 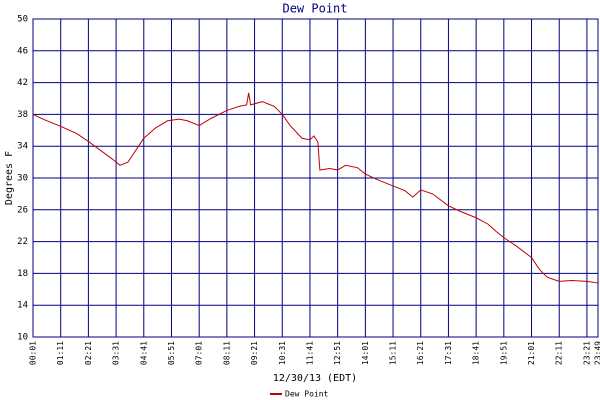 I want to click on x-tick-label: 21:01, so click(x=531, y=353).